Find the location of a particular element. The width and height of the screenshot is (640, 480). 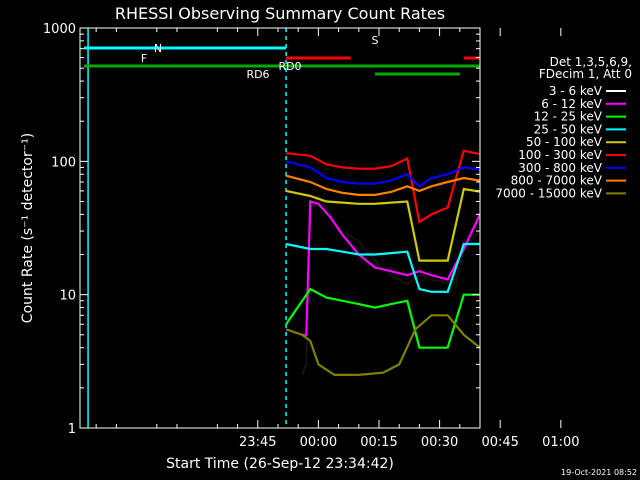

x-tick-label: 23:45 is located at coordinates (257, 442).